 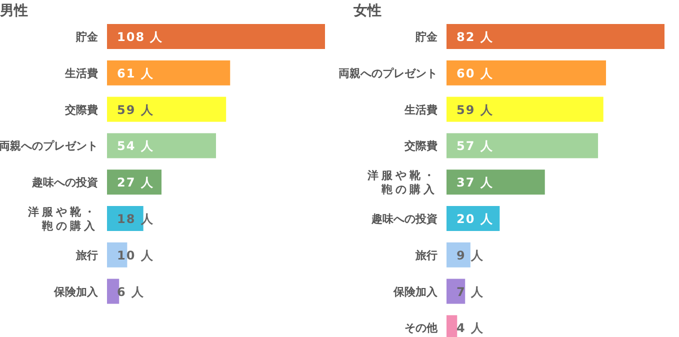 I want to click on data-label: 27 人, so click(x=135, y=183).